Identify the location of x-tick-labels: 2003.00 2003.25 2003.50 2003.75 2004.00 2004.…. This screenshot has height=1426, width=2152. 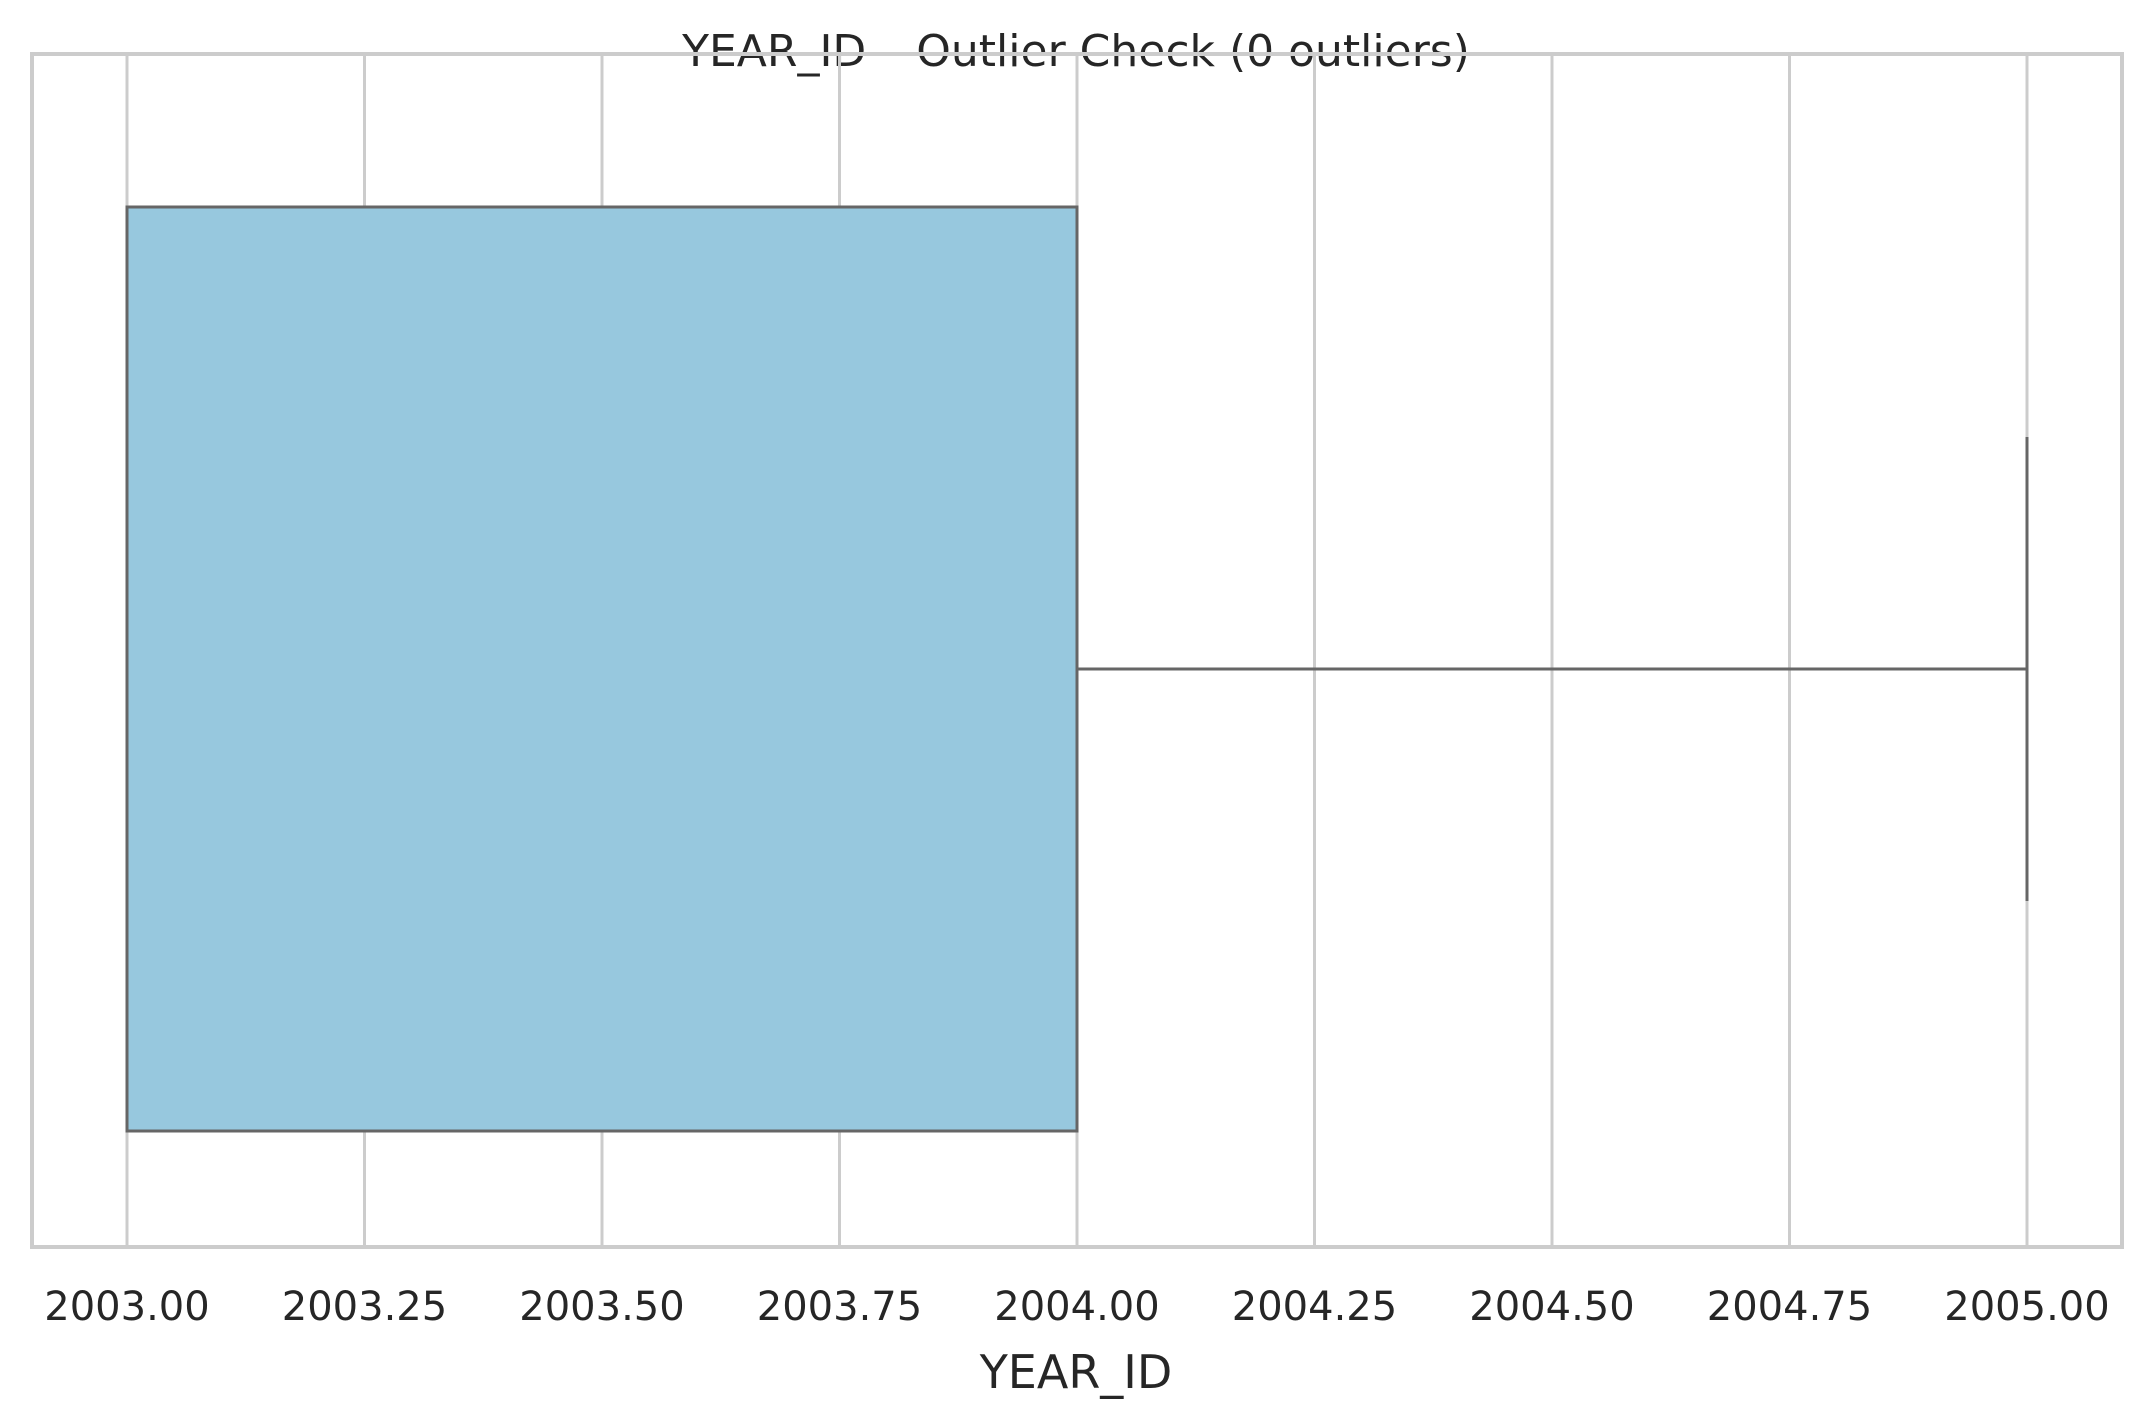
(1076, 1307).